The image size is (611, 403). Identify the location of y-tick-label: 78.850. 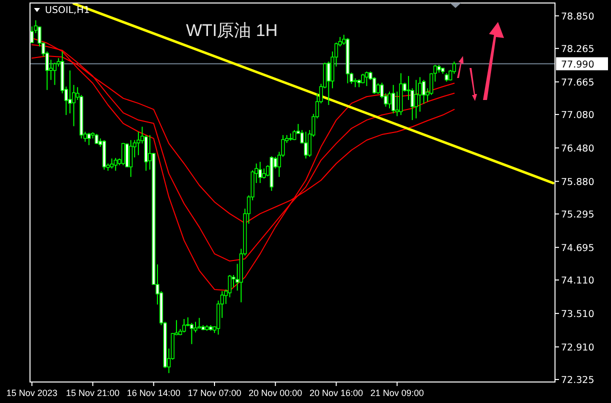
(577, 16).